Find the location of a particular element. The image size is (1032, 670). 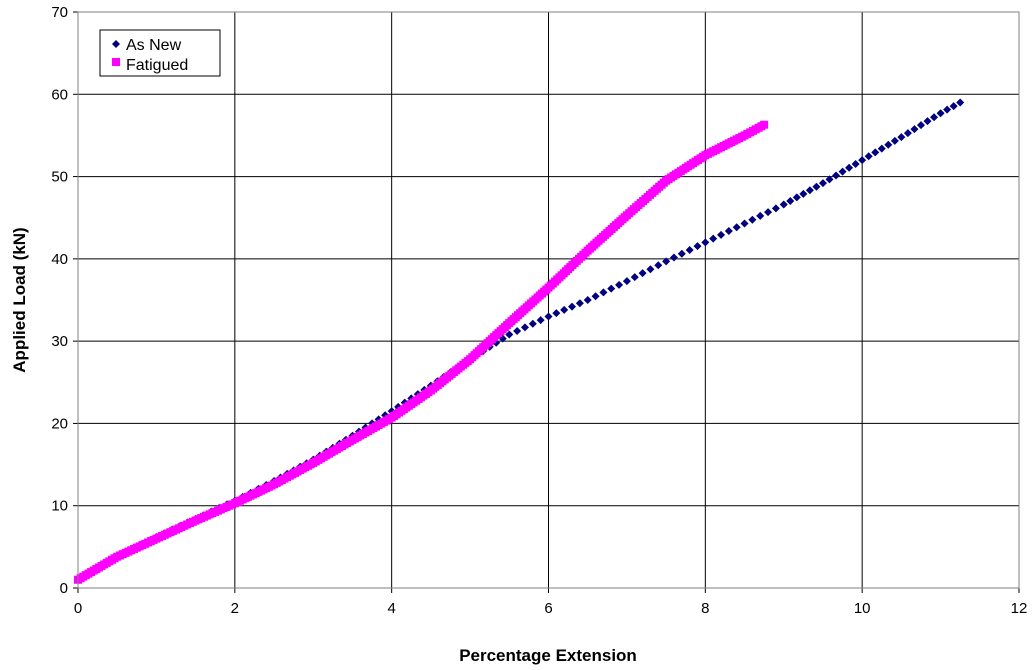

y-tick-label: 20 is located at coordinates (59, 423).